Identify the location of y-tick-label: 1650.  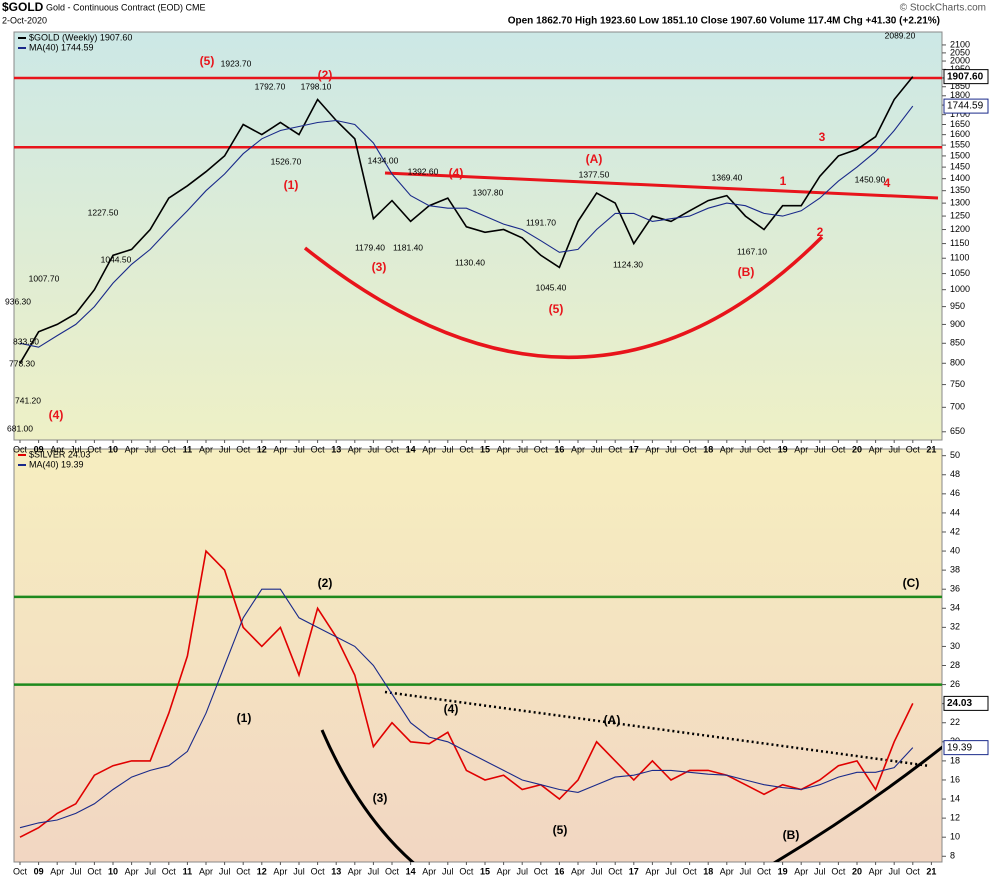
(960, 124).